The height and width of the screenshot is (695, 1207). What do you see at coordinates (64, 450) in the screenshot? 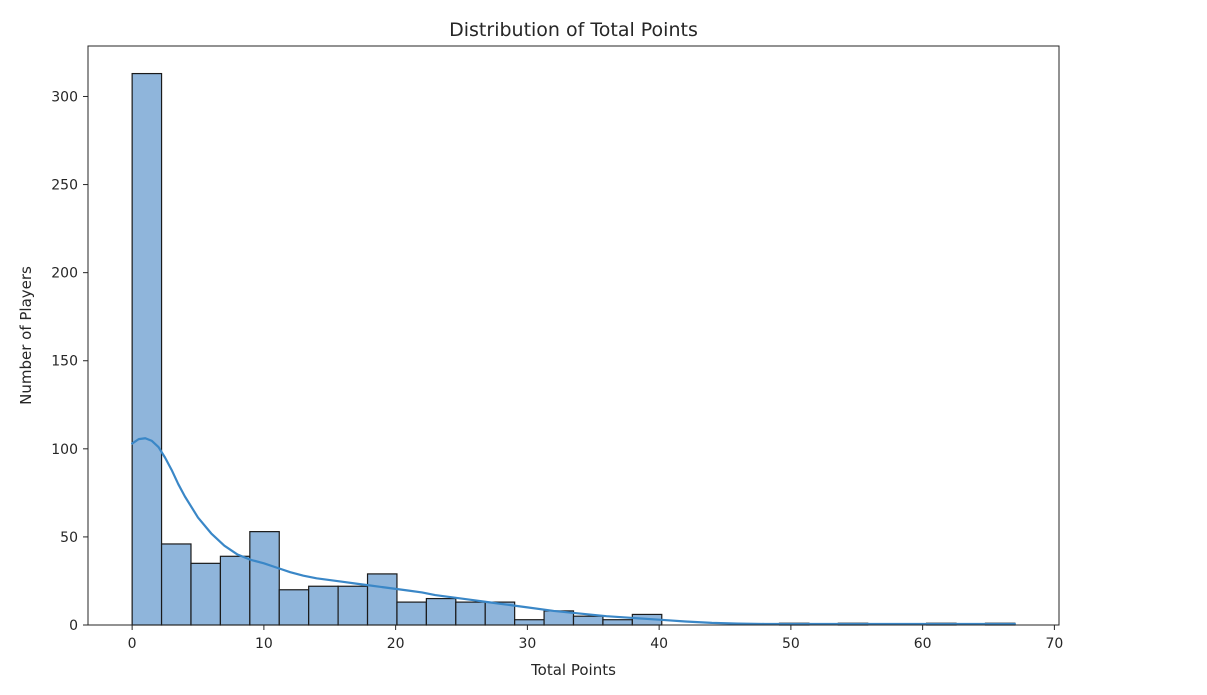
I see `y-tick-label: 100` at bounding box center [64, 450].